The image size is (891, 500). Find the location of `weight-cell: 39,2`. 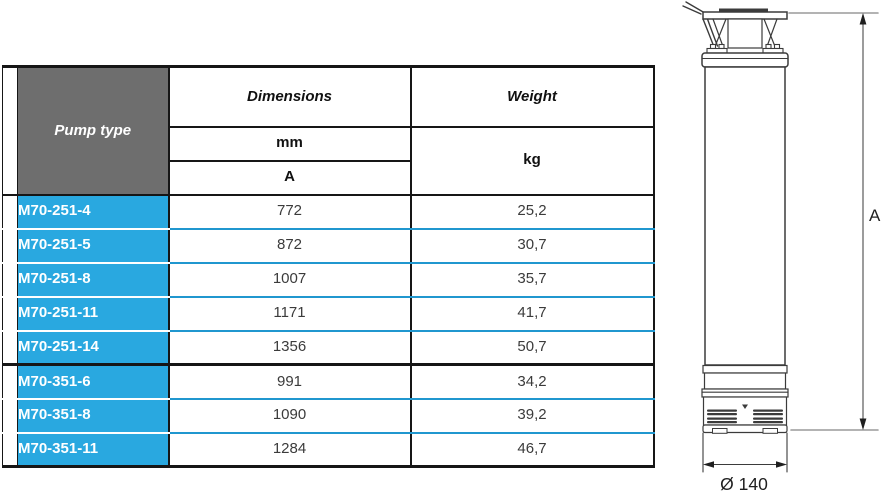

weight-cell: 39,2 is located at coordinates (531, 416).